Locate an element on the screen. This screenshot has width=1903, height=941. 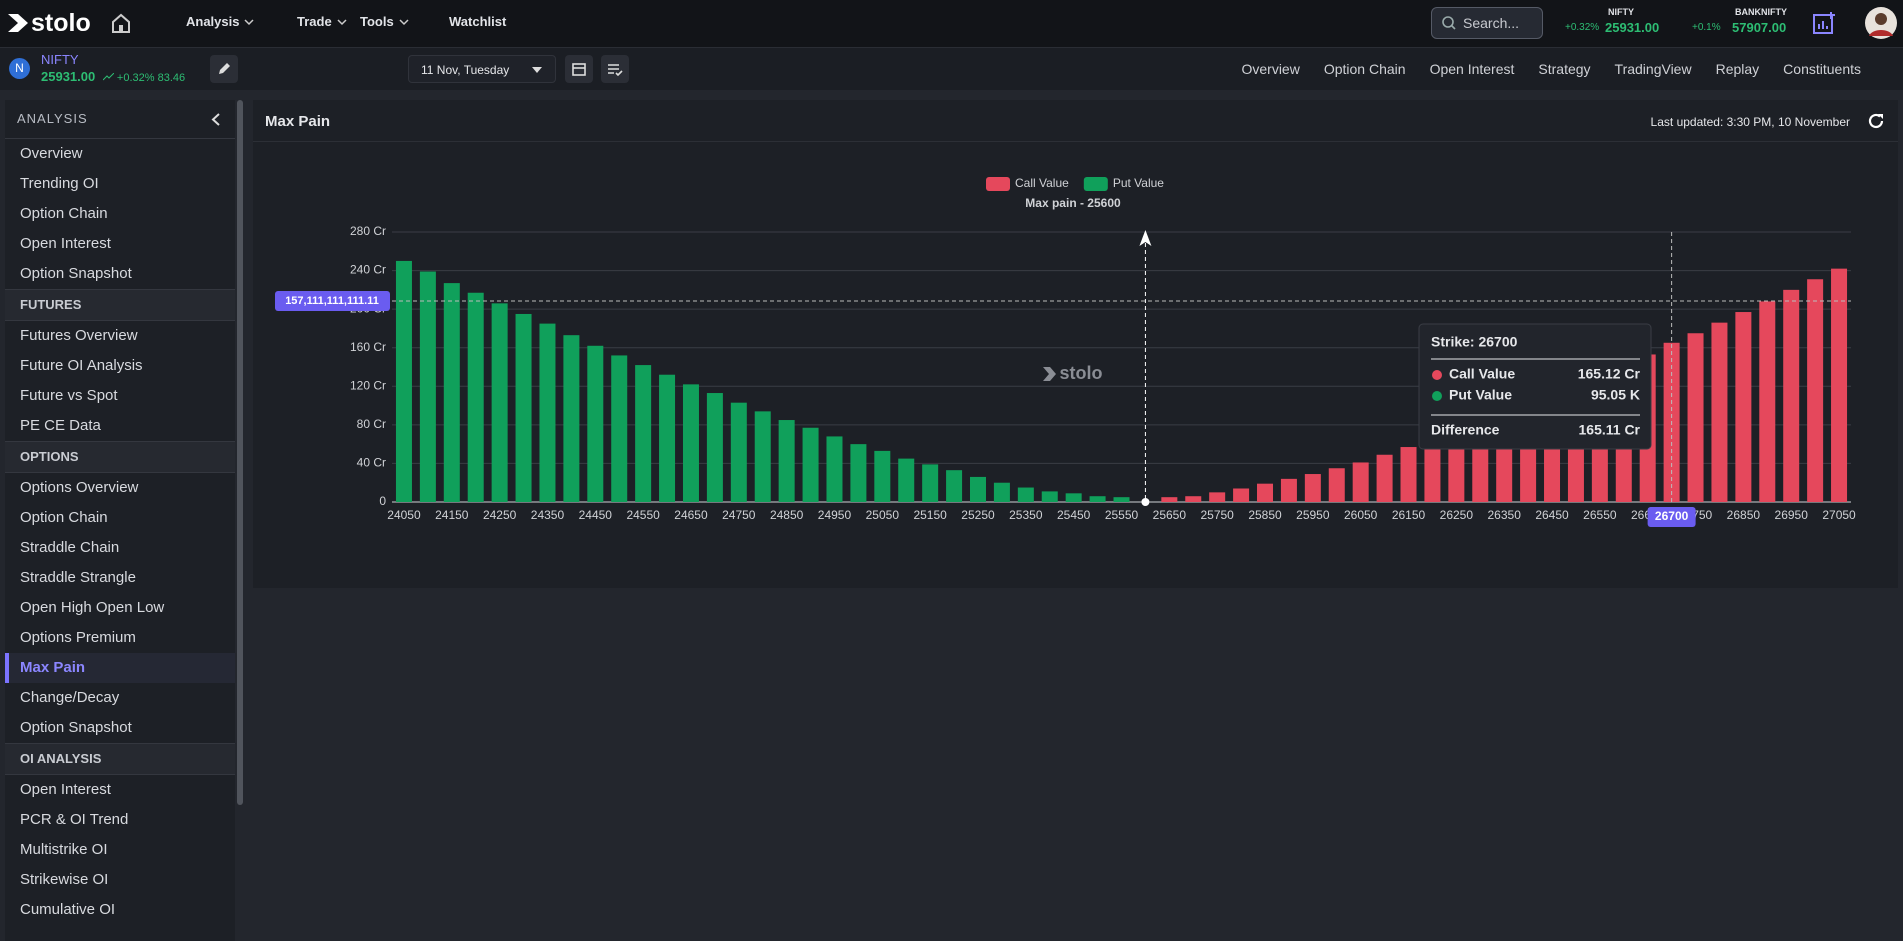
menu-item: Tools is located at coordinates (384, 21).